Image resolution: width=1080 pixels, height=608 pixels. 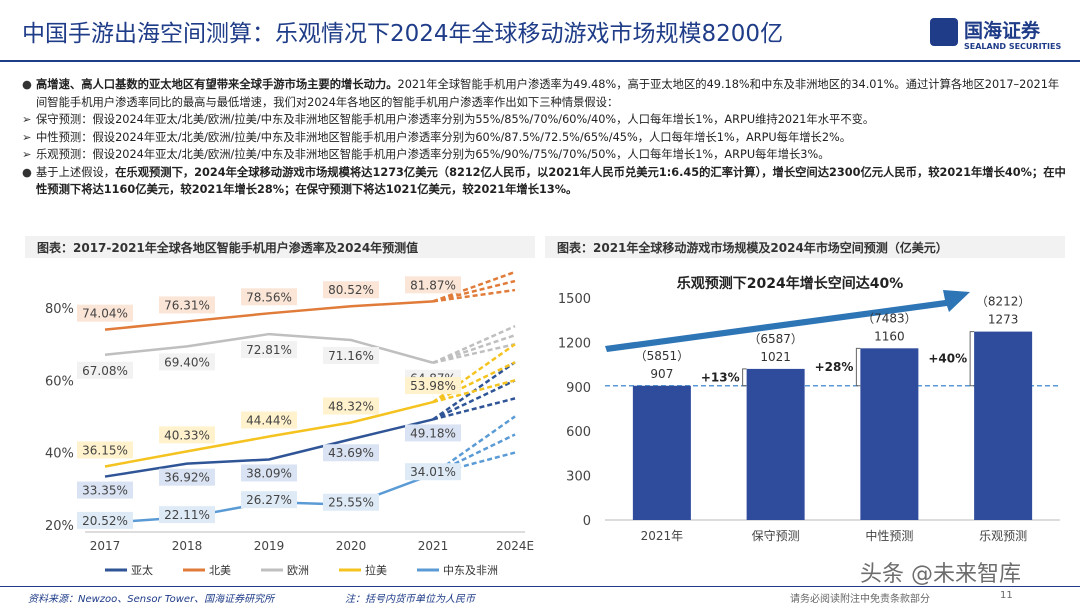 I want to click on data-label: 81.87%, so click(x=433, y=285).